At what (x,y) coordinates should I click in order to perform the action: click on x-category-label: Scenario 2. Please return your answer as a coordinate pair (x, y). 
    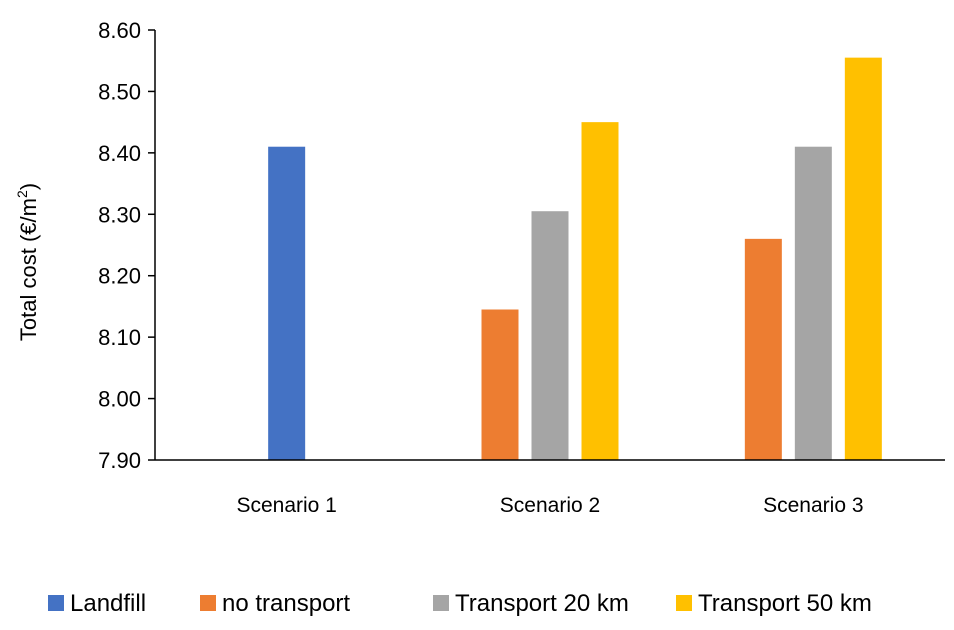
    Looking at the image, I should click on (550, 505).